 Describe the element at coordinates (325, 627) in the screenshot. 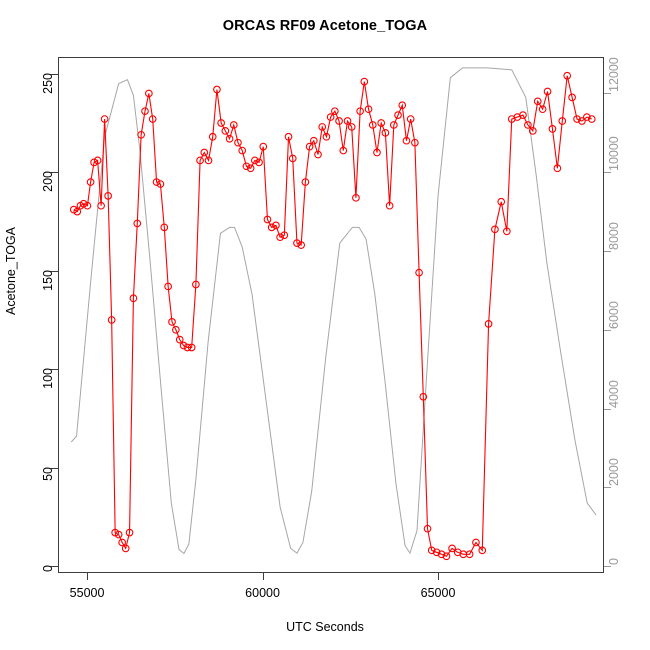

I see `x-axis-label: UTC Seconds` at that location.